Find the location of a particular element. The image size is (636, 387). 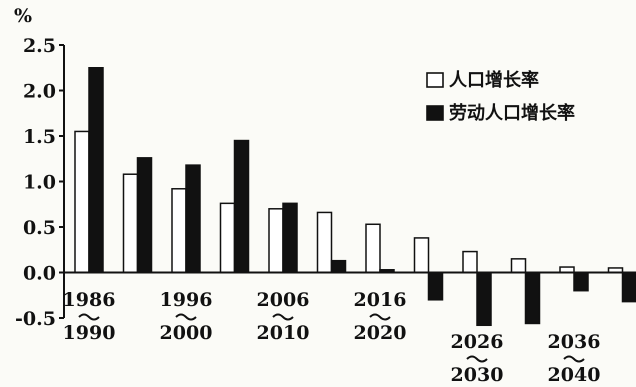

x-tick-label-start: 1996 is located at coordinates (186, 300).